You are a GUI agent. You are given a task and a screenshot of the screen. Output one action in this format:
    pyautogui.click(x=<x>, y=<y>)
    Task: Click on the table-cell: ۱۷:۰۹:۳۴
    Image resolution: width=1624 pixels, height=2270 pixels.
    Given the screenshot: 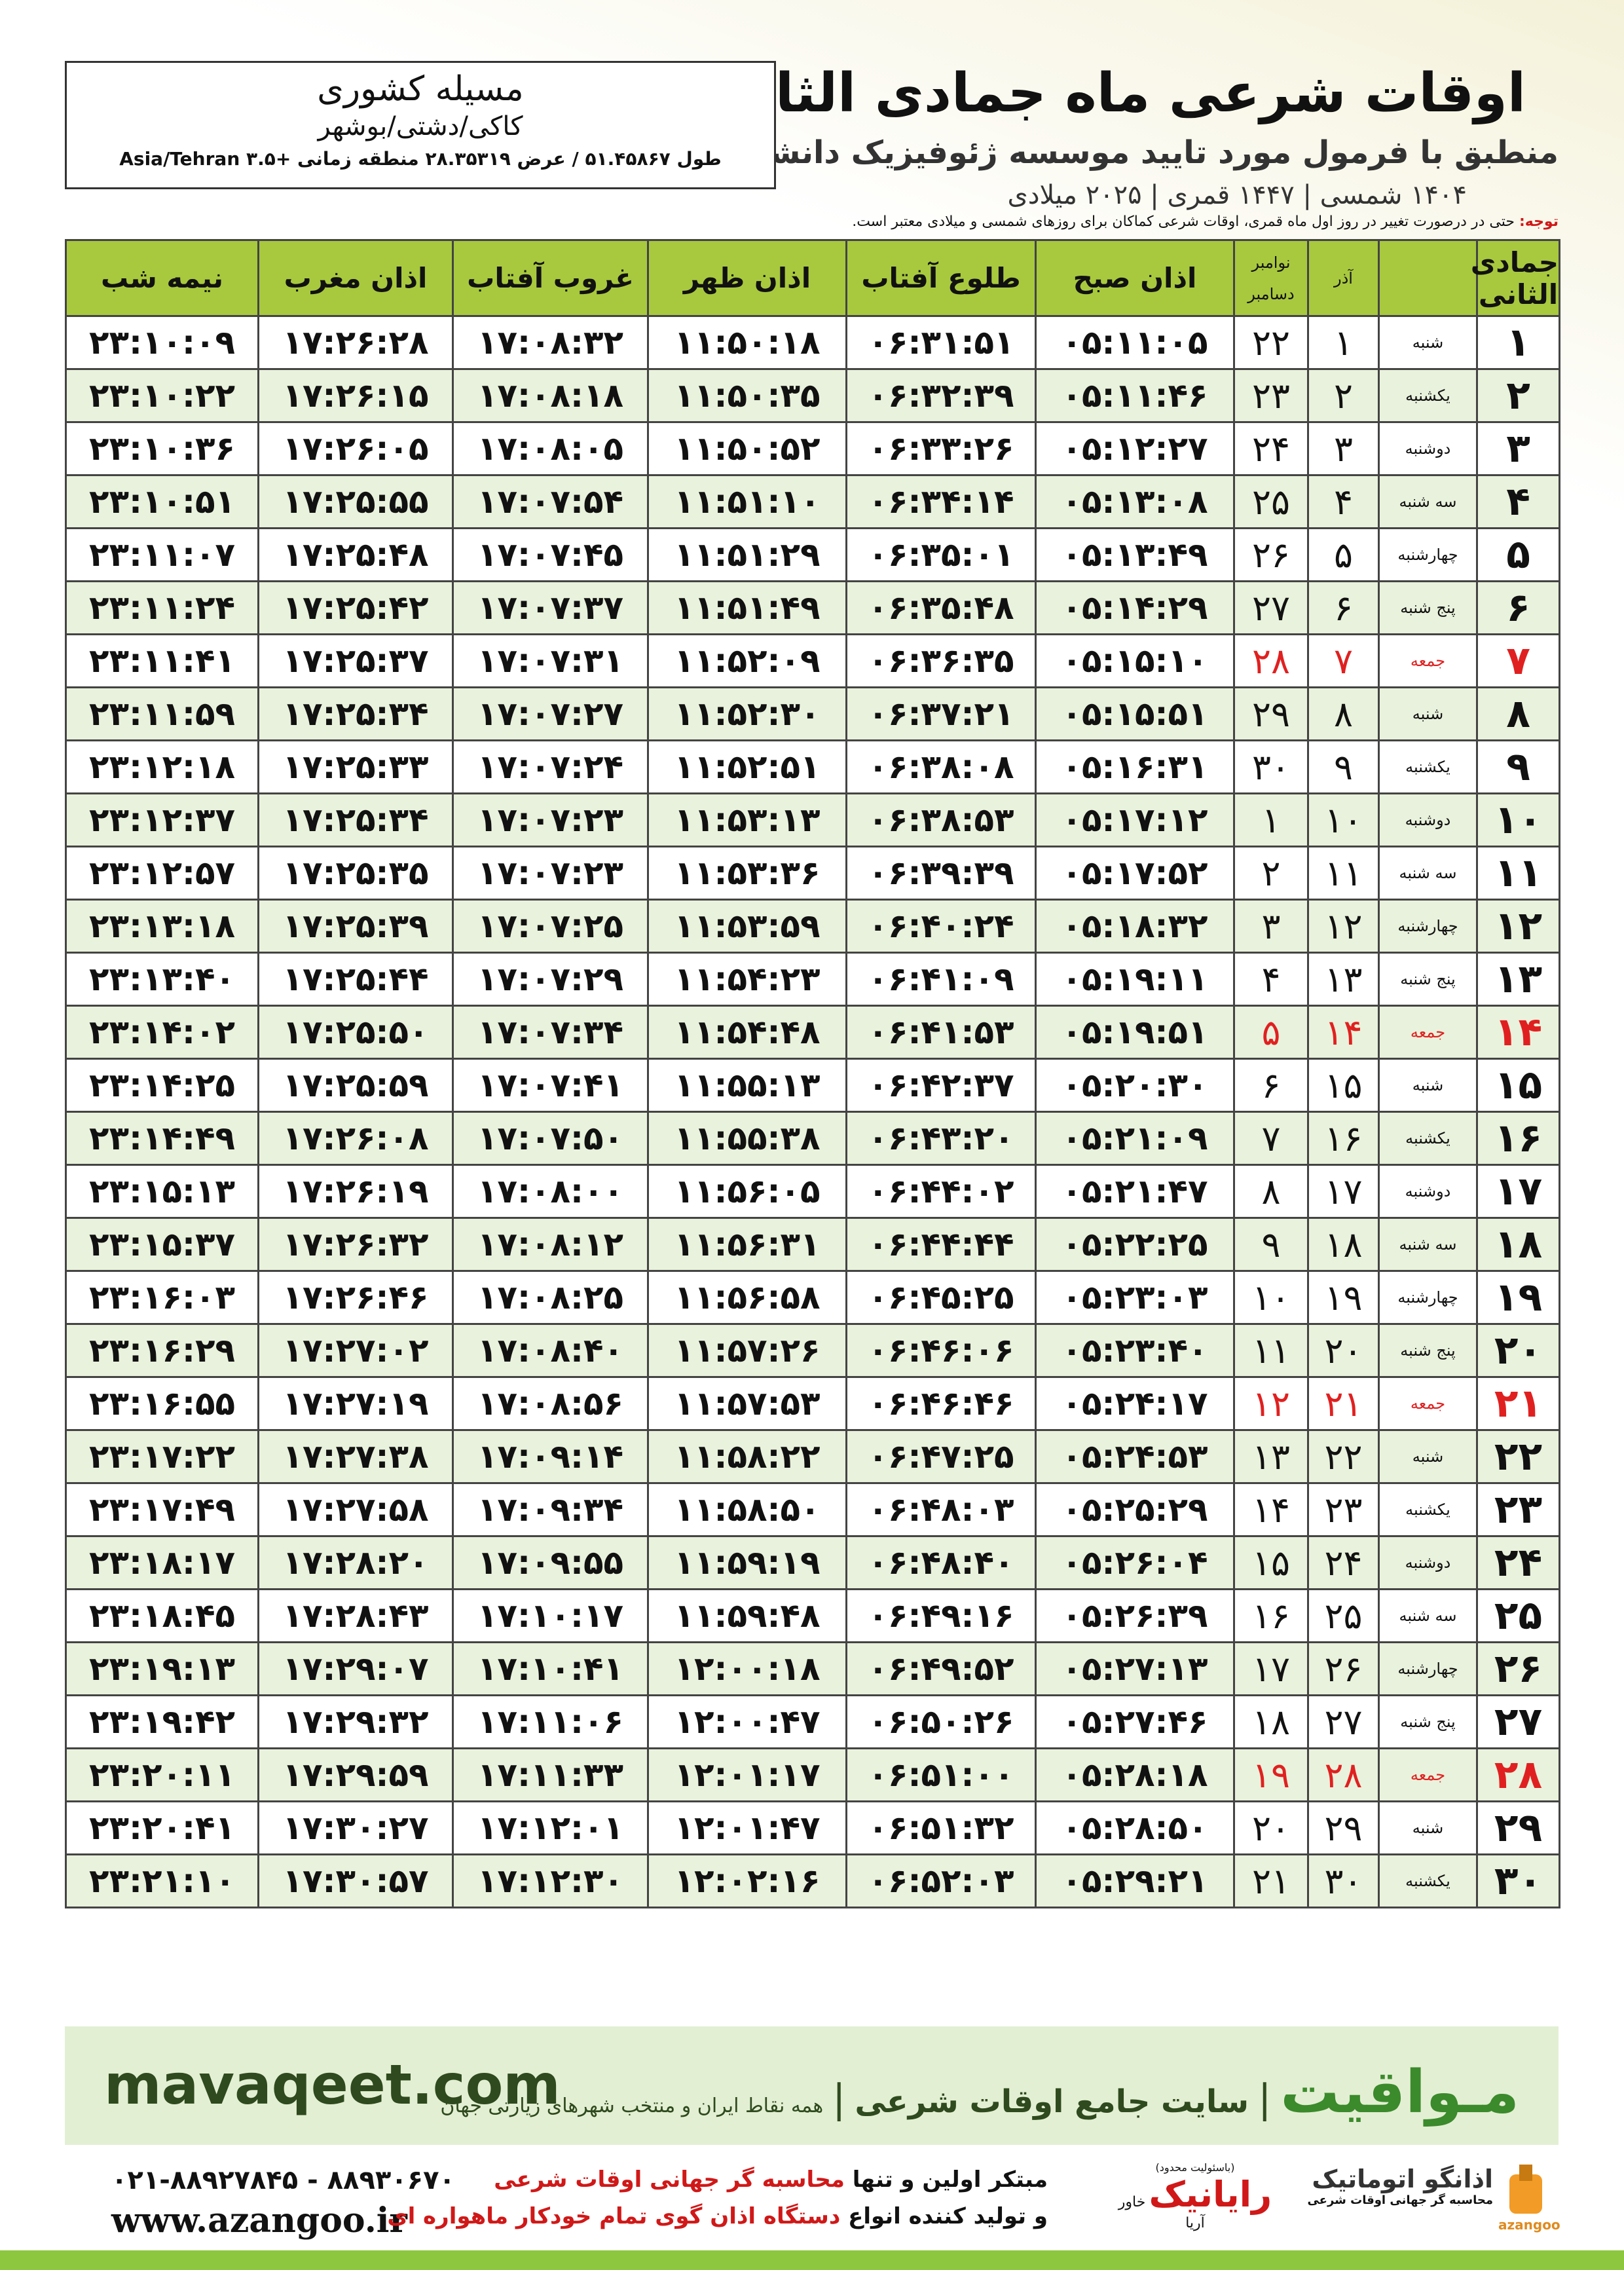 What is the action you would take?
    pyautogui.click(x=550, y=1509)
    